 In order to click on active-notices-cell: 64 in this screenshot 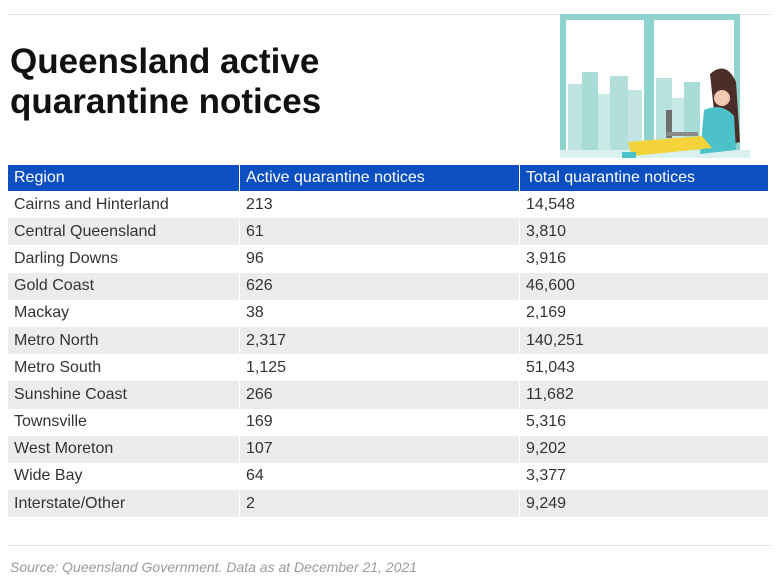, I will do `click(379, 476)`.